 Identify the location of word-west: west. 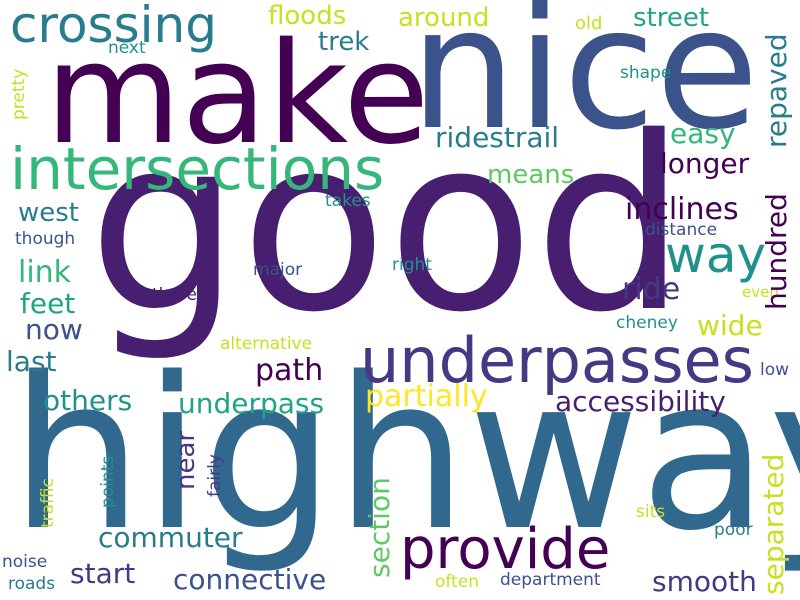
(49, 213).